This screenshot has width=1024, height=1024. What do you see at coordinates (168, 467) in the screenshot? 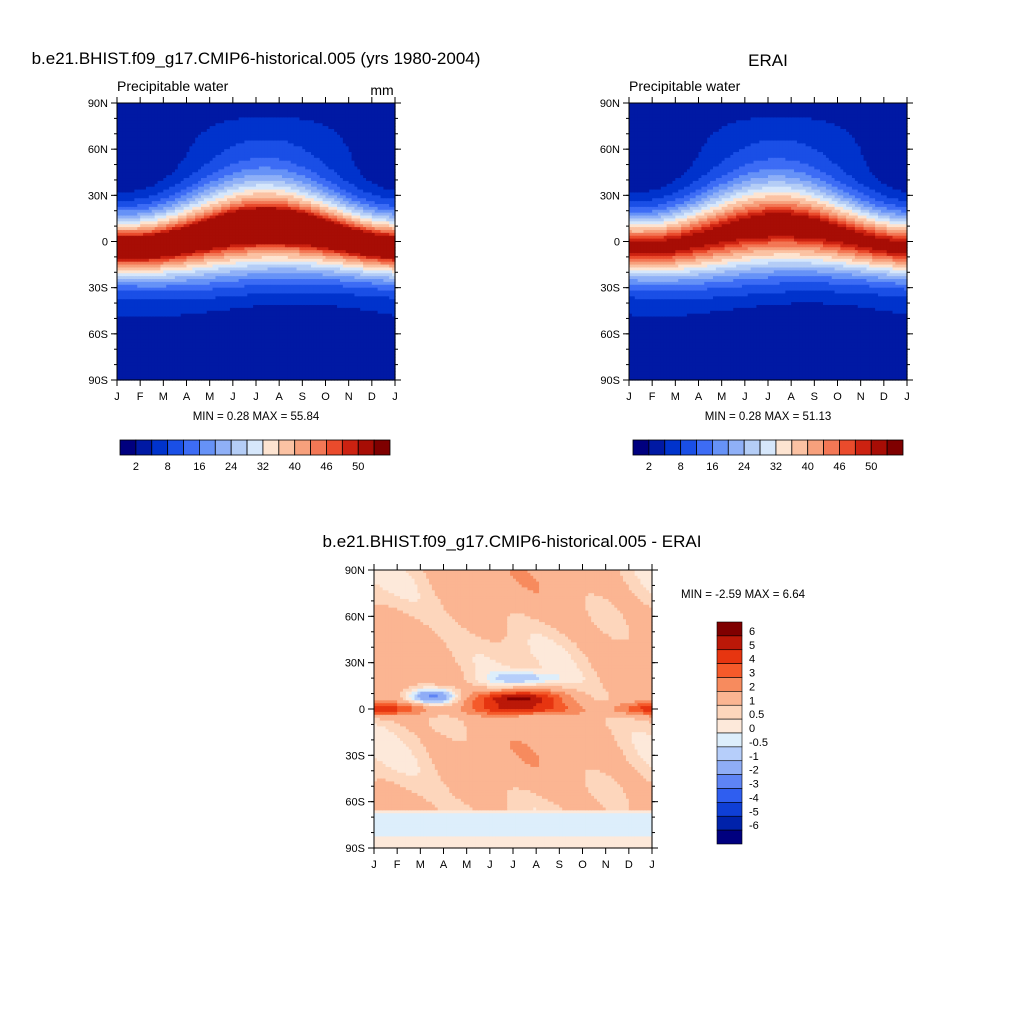
I see `model-colorbar-tick-label: 8` at bounding box center [168, 467].